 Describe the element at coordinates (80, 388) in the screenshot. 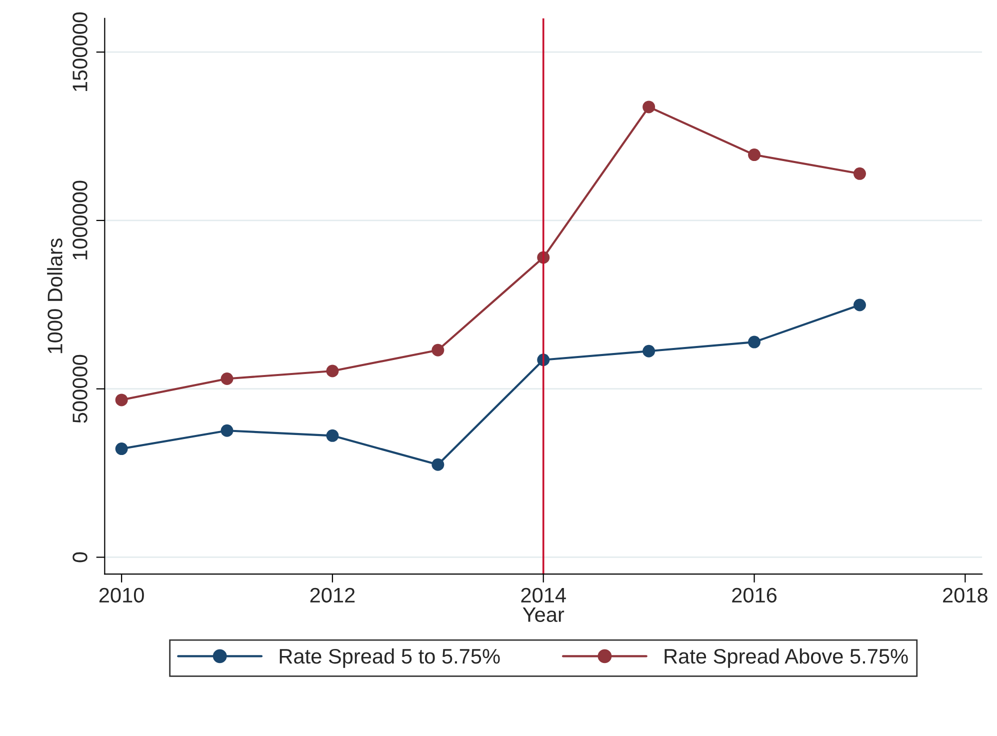

I see `y-tick-label: 500000` at that location.